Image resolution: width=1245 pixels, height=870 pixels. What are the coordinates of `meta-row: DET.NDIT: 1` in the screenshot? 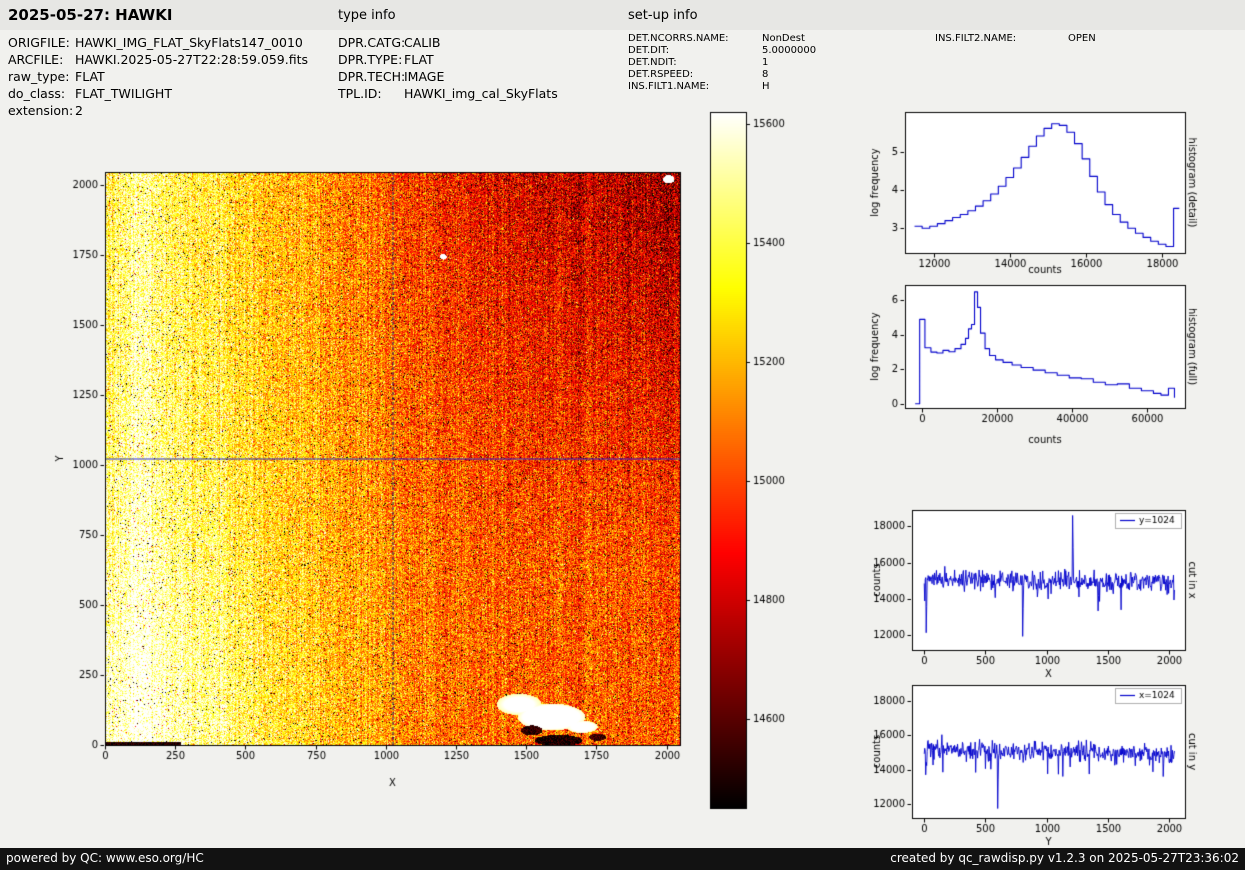 It's located at (722, 63).